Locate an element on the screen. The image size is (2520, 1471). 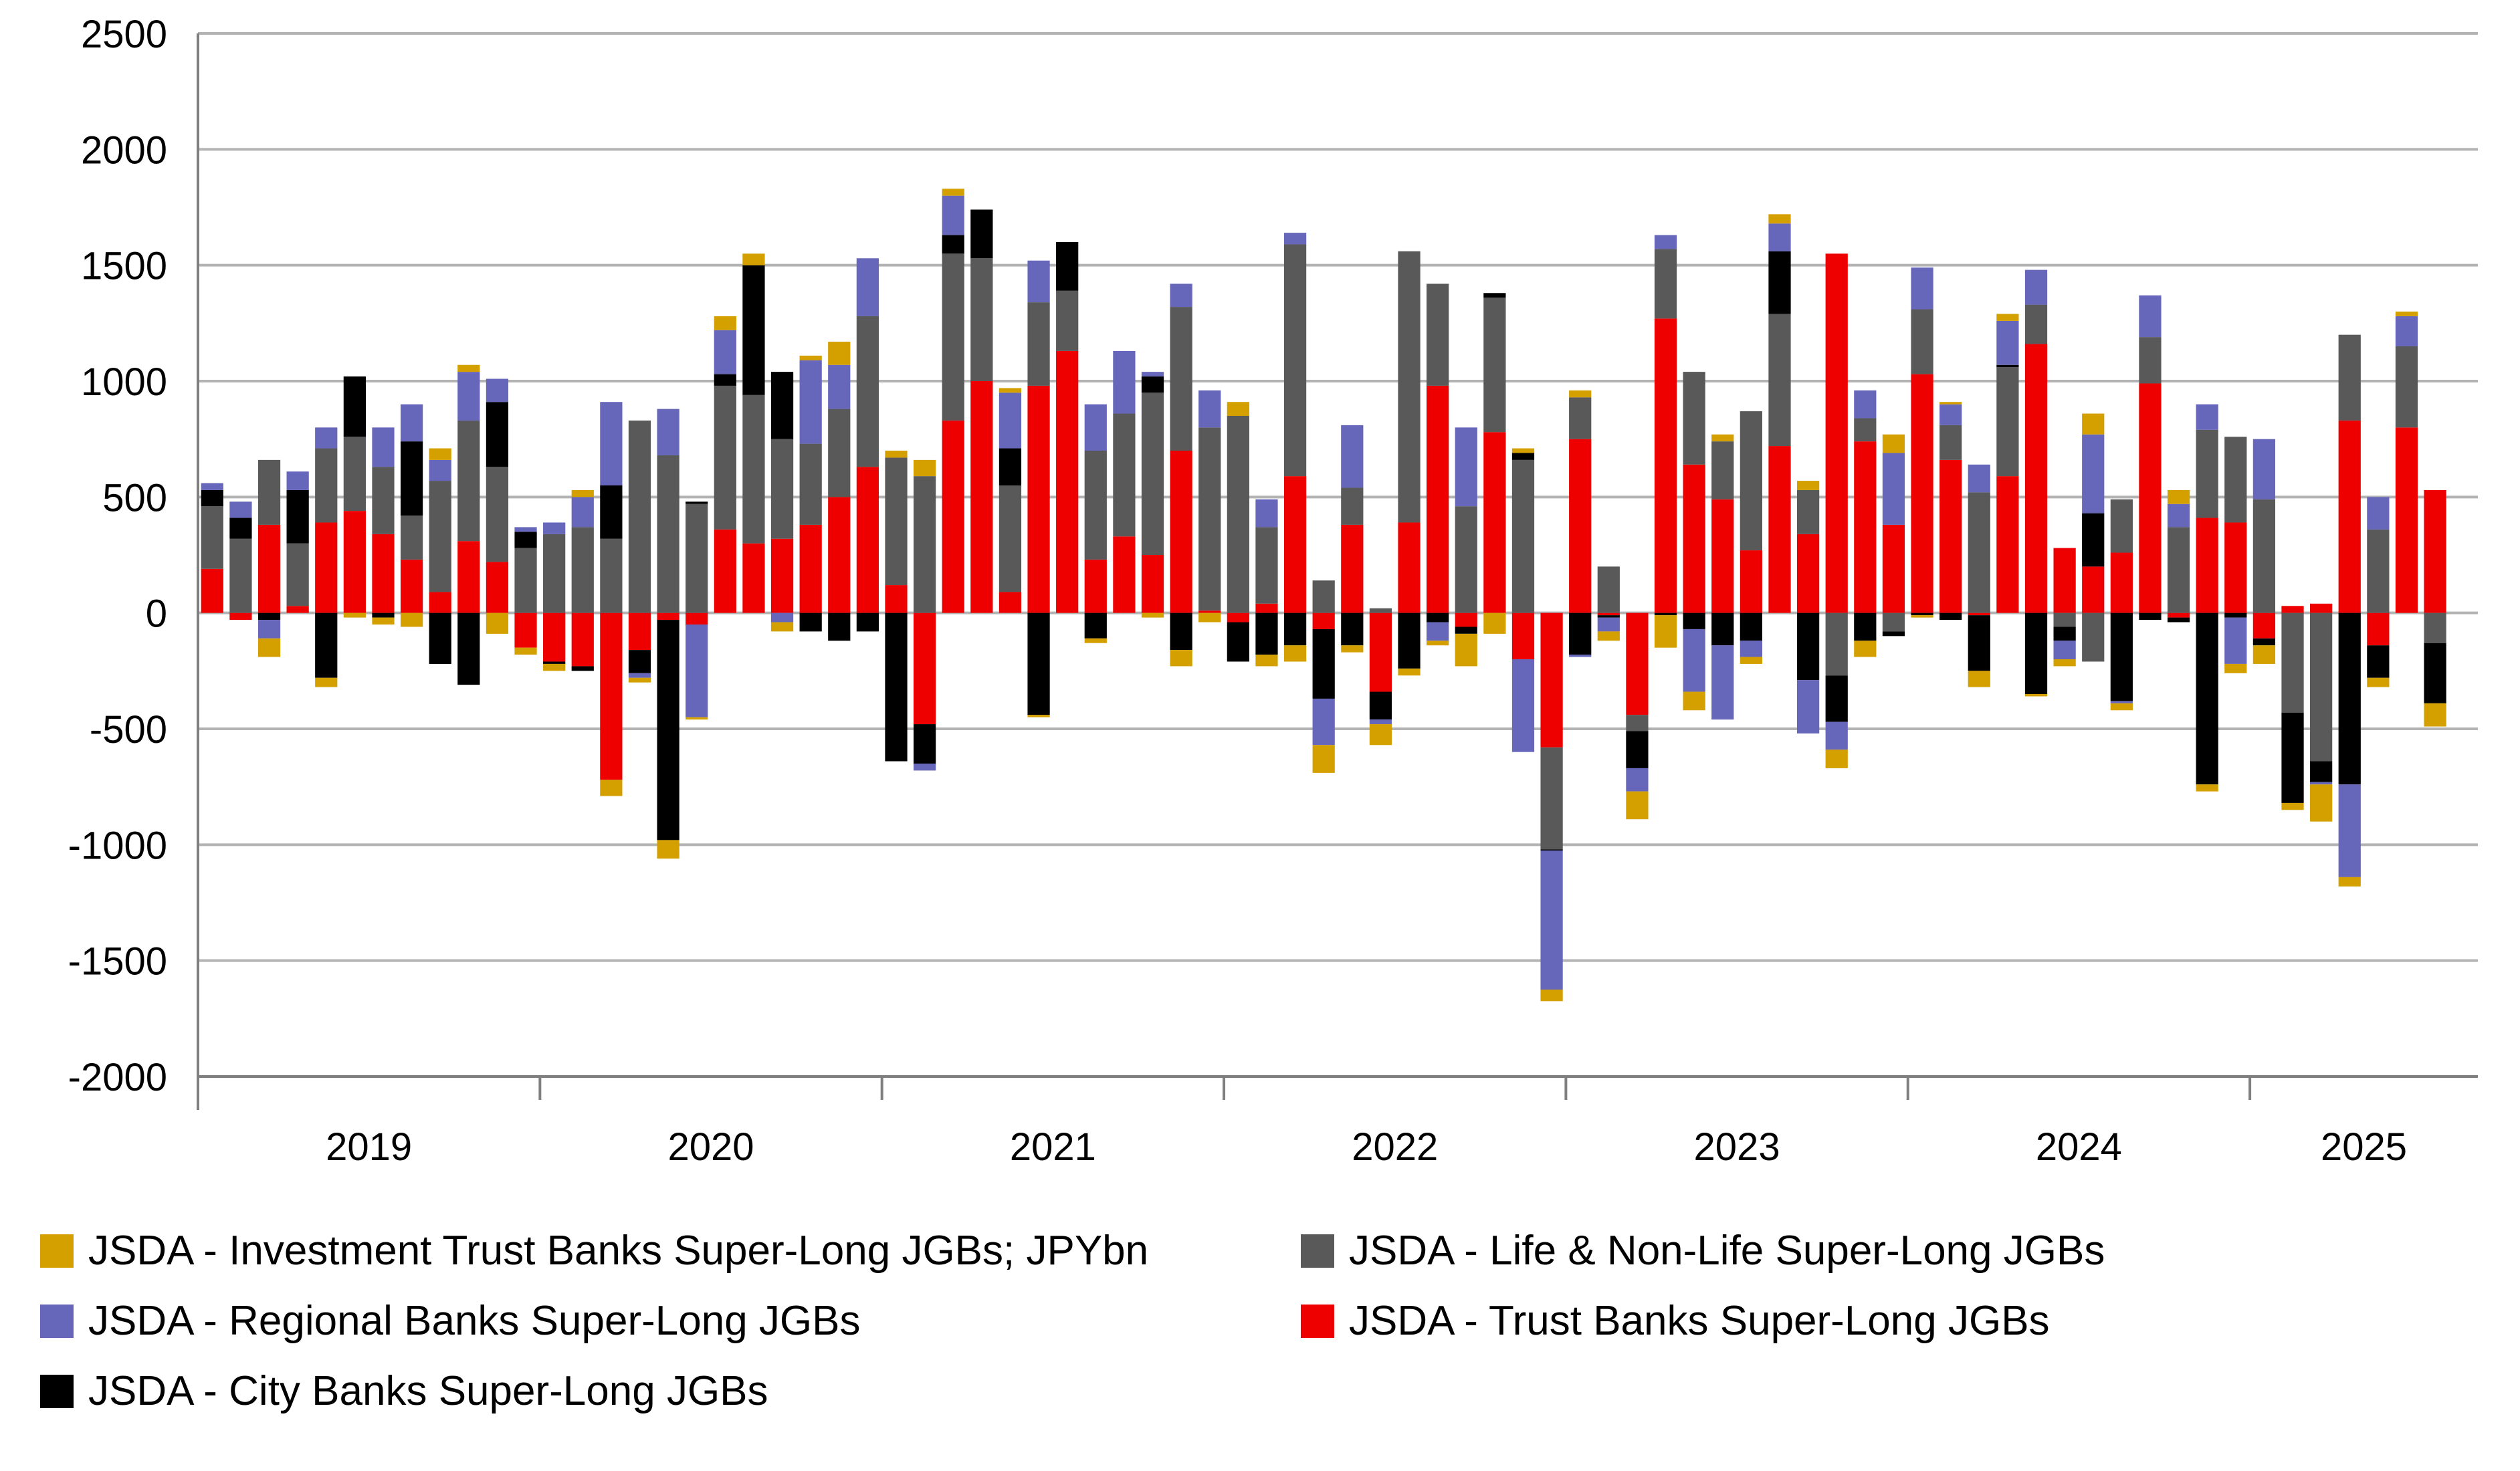
bar-segment-s2-m0 is located at coordinates (212, 498).